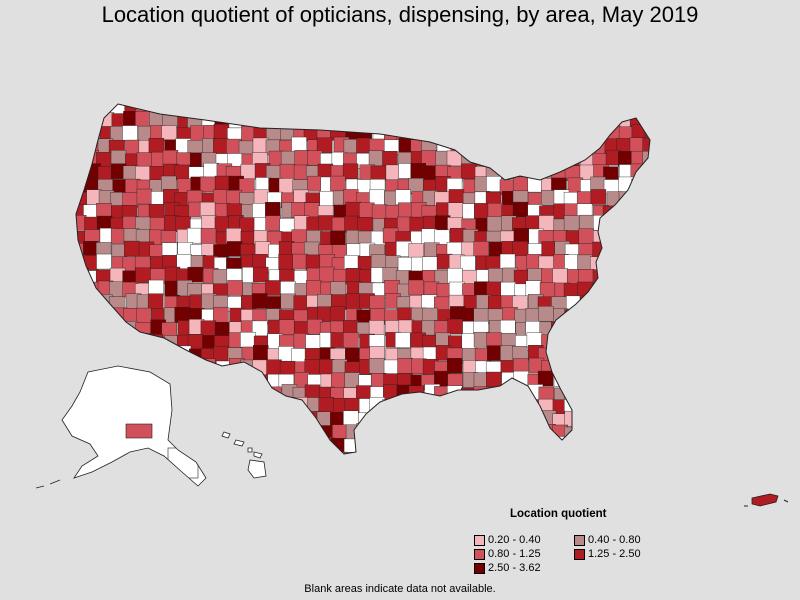  What do you see at coordinates (244, 455) in the screenshot?
I see `hawaii-map` at bounding box center [244, 455].